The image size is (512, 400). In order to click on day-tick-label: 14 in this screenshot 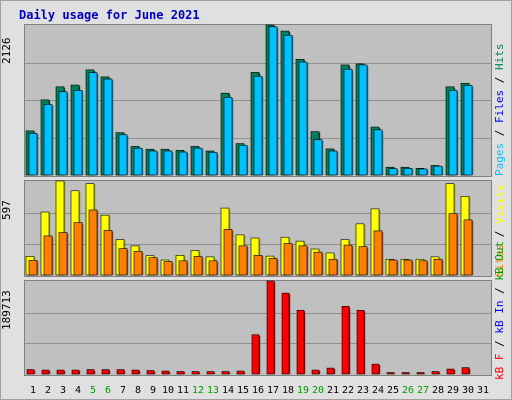, I will do `click(228, 390)`.